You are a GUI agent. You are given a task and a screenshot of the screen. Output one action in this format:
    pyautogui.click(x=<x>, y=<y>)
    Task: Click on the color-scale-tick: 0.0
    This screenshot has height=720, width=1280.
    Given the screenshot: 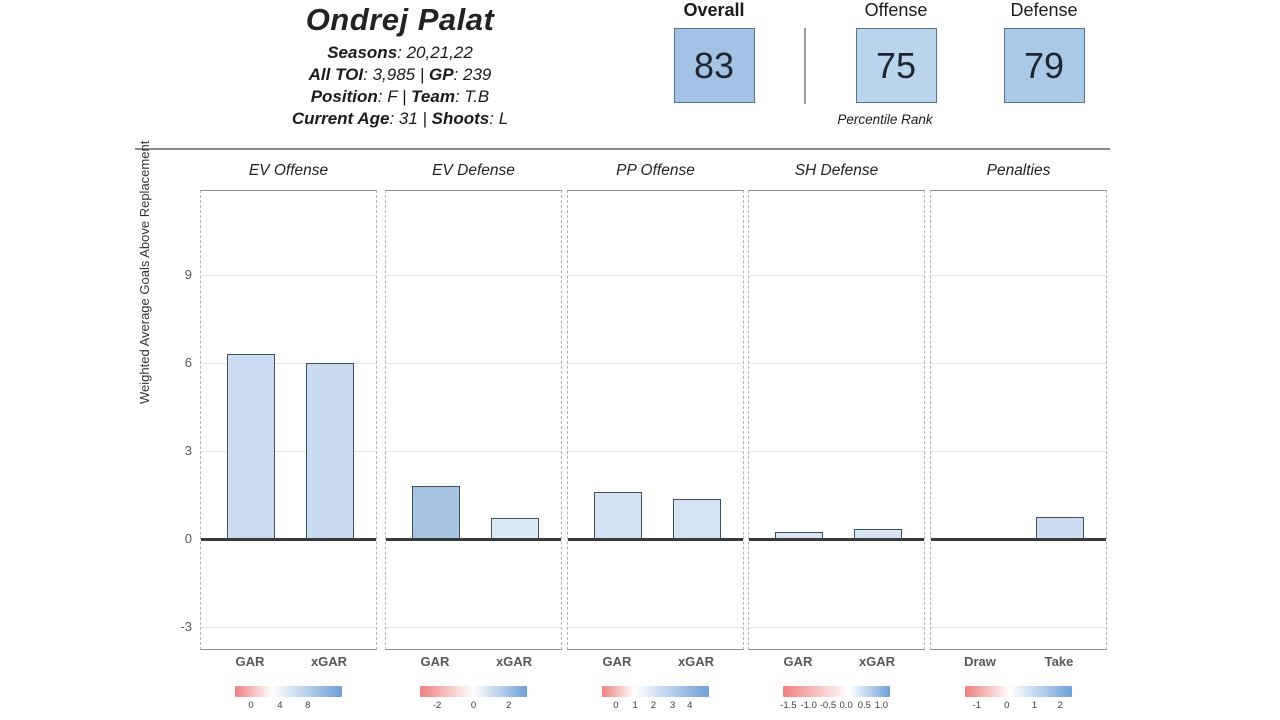 What is the action you would take?
    pyautogui.click(x=846, y=705)
    